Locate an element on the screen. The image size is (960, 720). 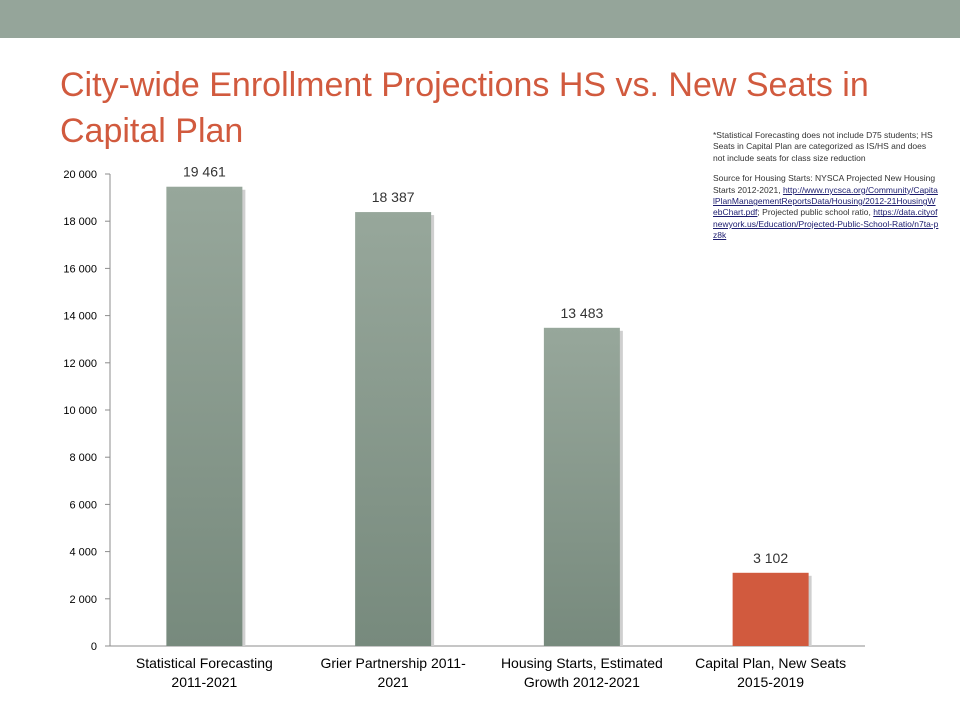
y-tick-label: 14 000 is located at coordinates (80, 317).